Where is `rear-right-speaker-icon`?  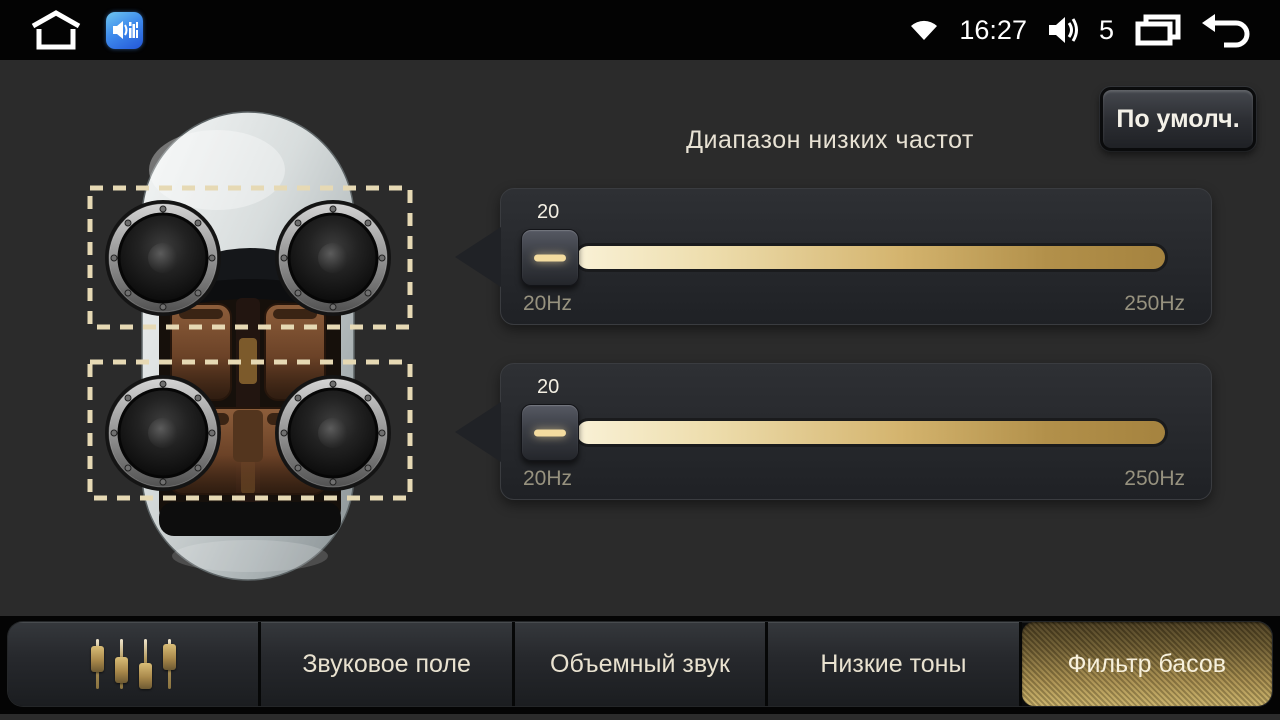 rear-right-speaker-icon is located at coordinates (333, 433).